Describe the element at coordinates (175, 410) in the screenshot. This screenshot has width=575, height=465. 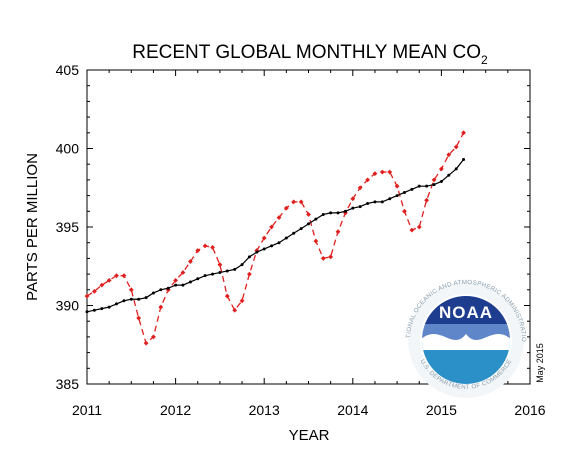
I see `x-tick-label: 2012` at that location.